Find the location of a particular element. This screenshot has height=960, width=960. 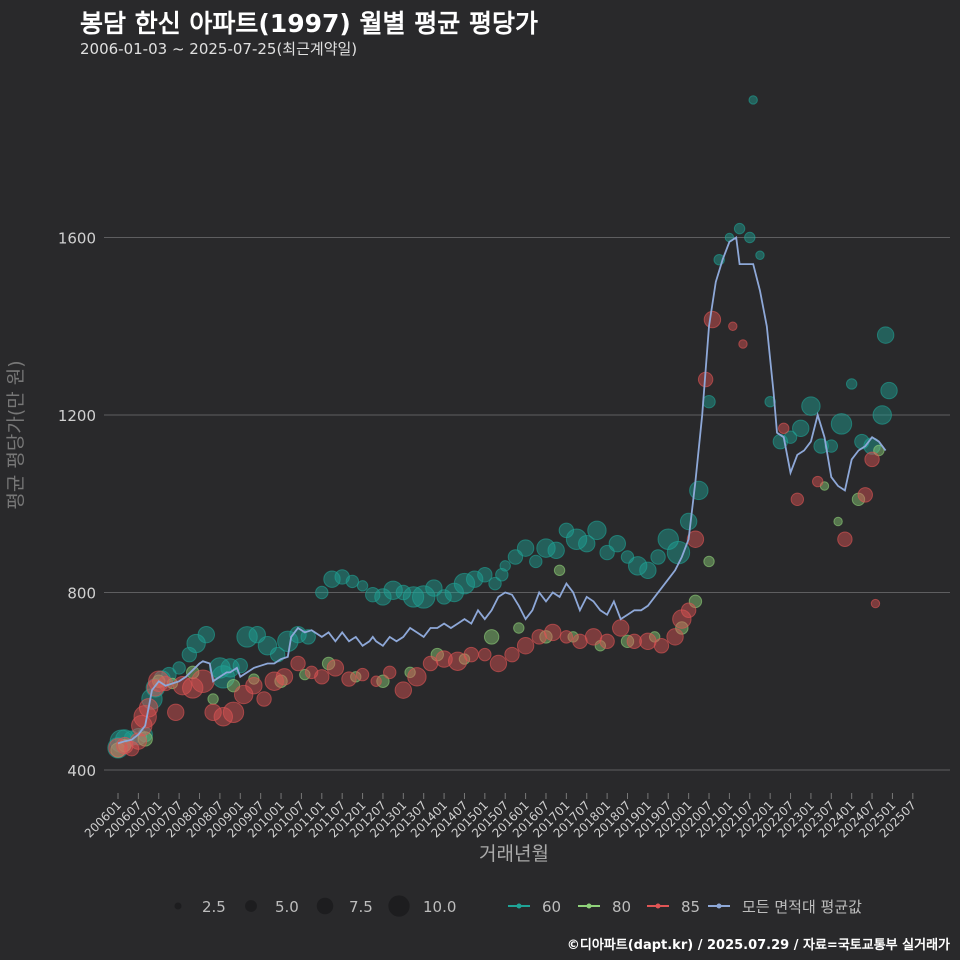

legend: 2.5 5.0 7.5 10.0 60 80 85 모든 면적대 평균값 is located at coordinates (518, 906).